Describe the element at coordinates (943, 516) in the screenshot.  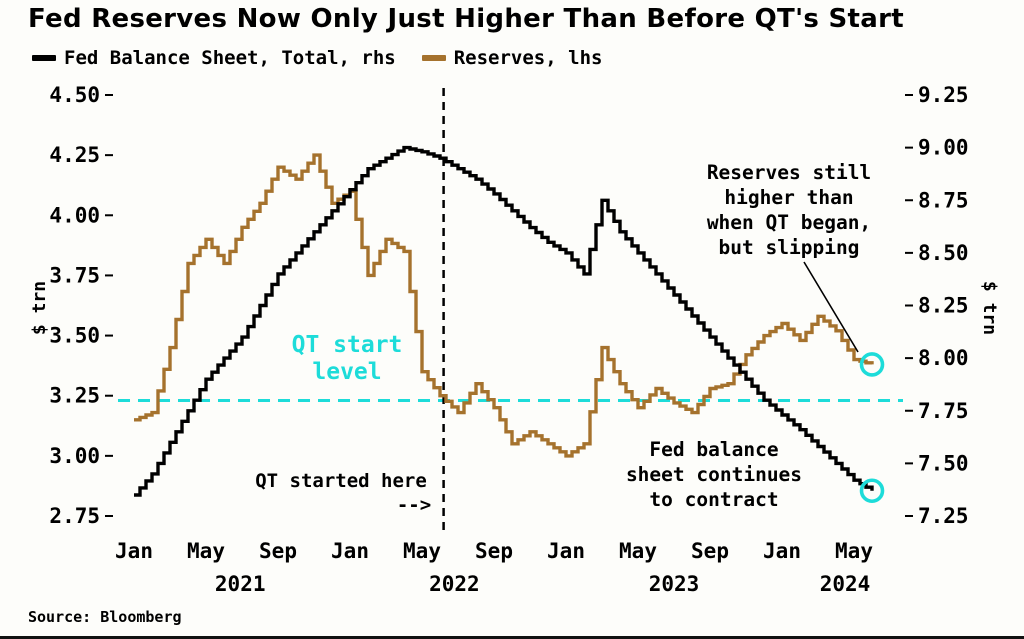
I see `right-axis-tick-label: 7.25` at that location.